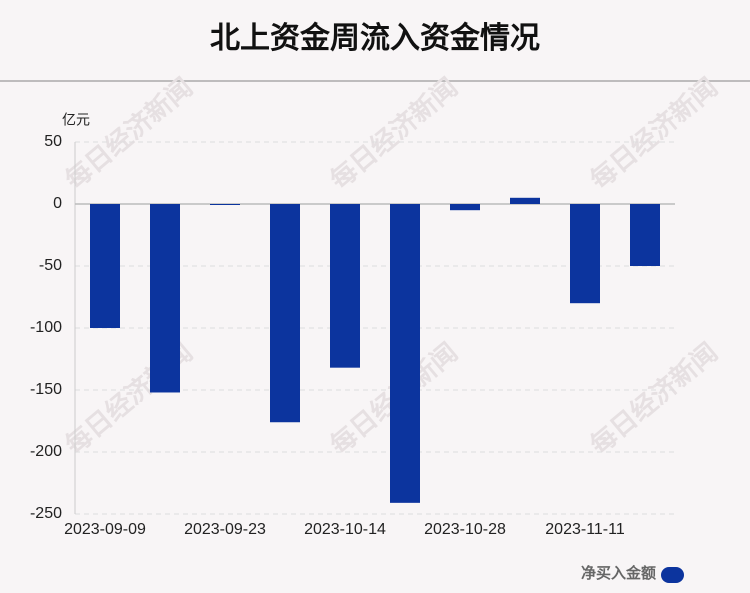 The width and height of the screenshot is (750, 593). Describe the element at coordinates (672, 575) in the screenshot. I see `legend-swatch` at that location.